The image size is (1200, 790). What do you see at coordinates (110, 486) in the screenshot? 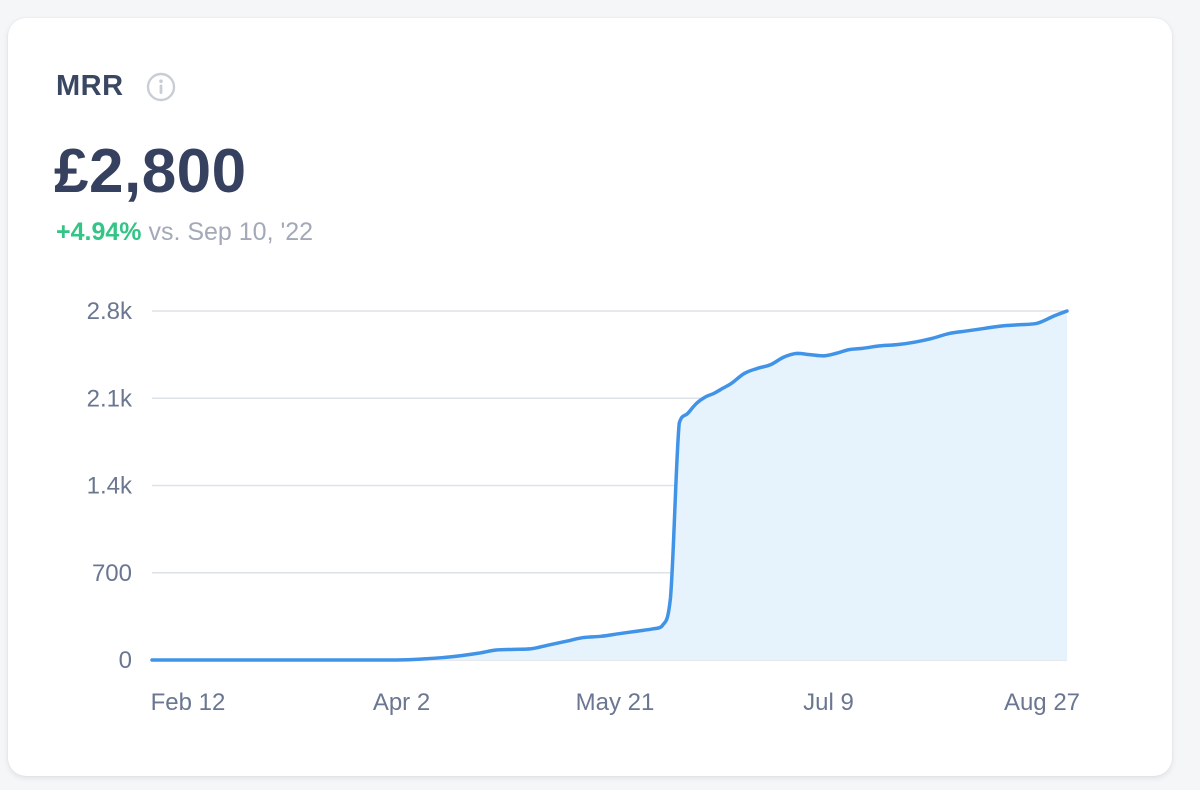
I see `y-tick-label: 1.4k` at bounding box center [110, 486].